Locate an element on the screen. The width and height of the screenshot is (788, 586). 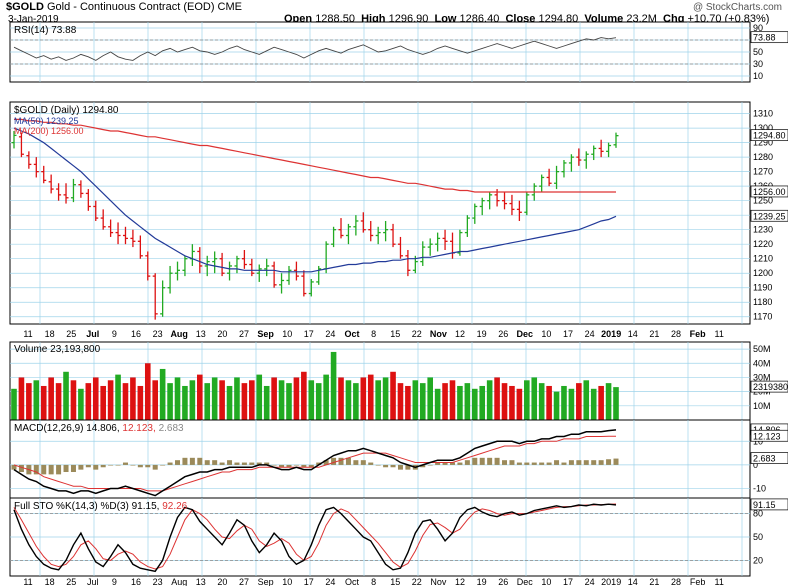
x-tick-label-23: Dec is located at coordinates (525, 334).